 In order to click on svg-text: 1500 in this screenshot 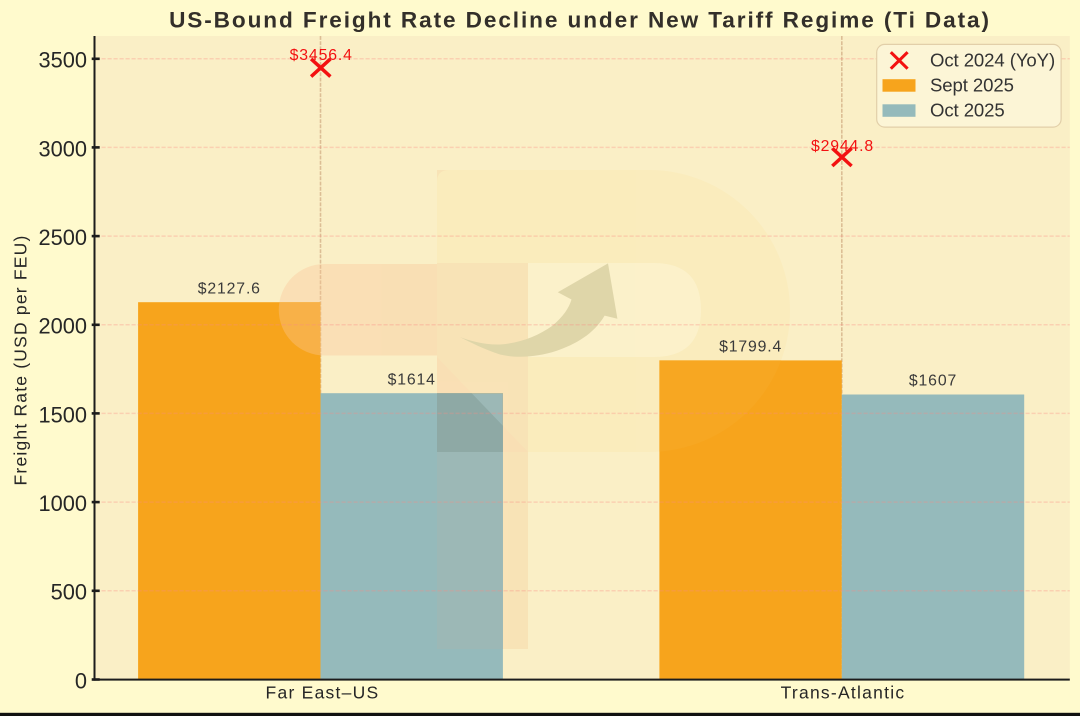, I will do `click(63, 414)`.